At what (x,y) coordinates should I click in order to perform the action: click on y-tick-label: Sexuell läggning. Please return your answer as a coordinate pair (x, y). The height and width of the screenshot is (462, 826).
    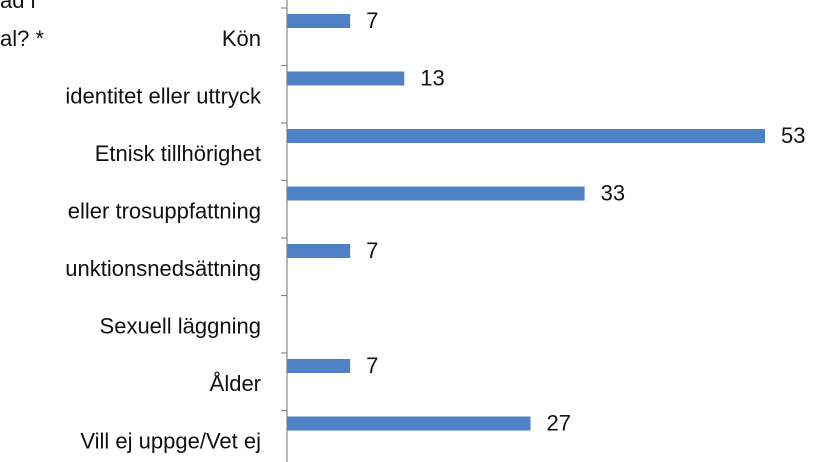
    Looking at the image, I should click on (180, 325).